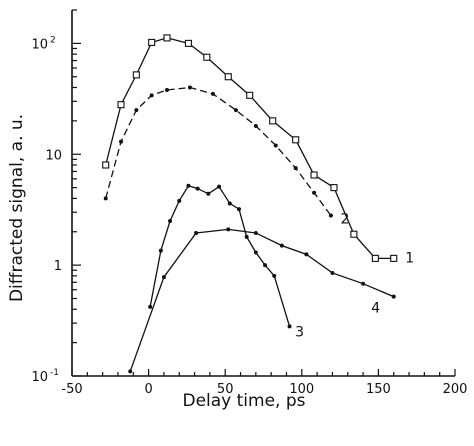 Image resolution: width=474 pixels, height=446 pixels. I want to click on x-tick-label: 100, so click(301, 389).